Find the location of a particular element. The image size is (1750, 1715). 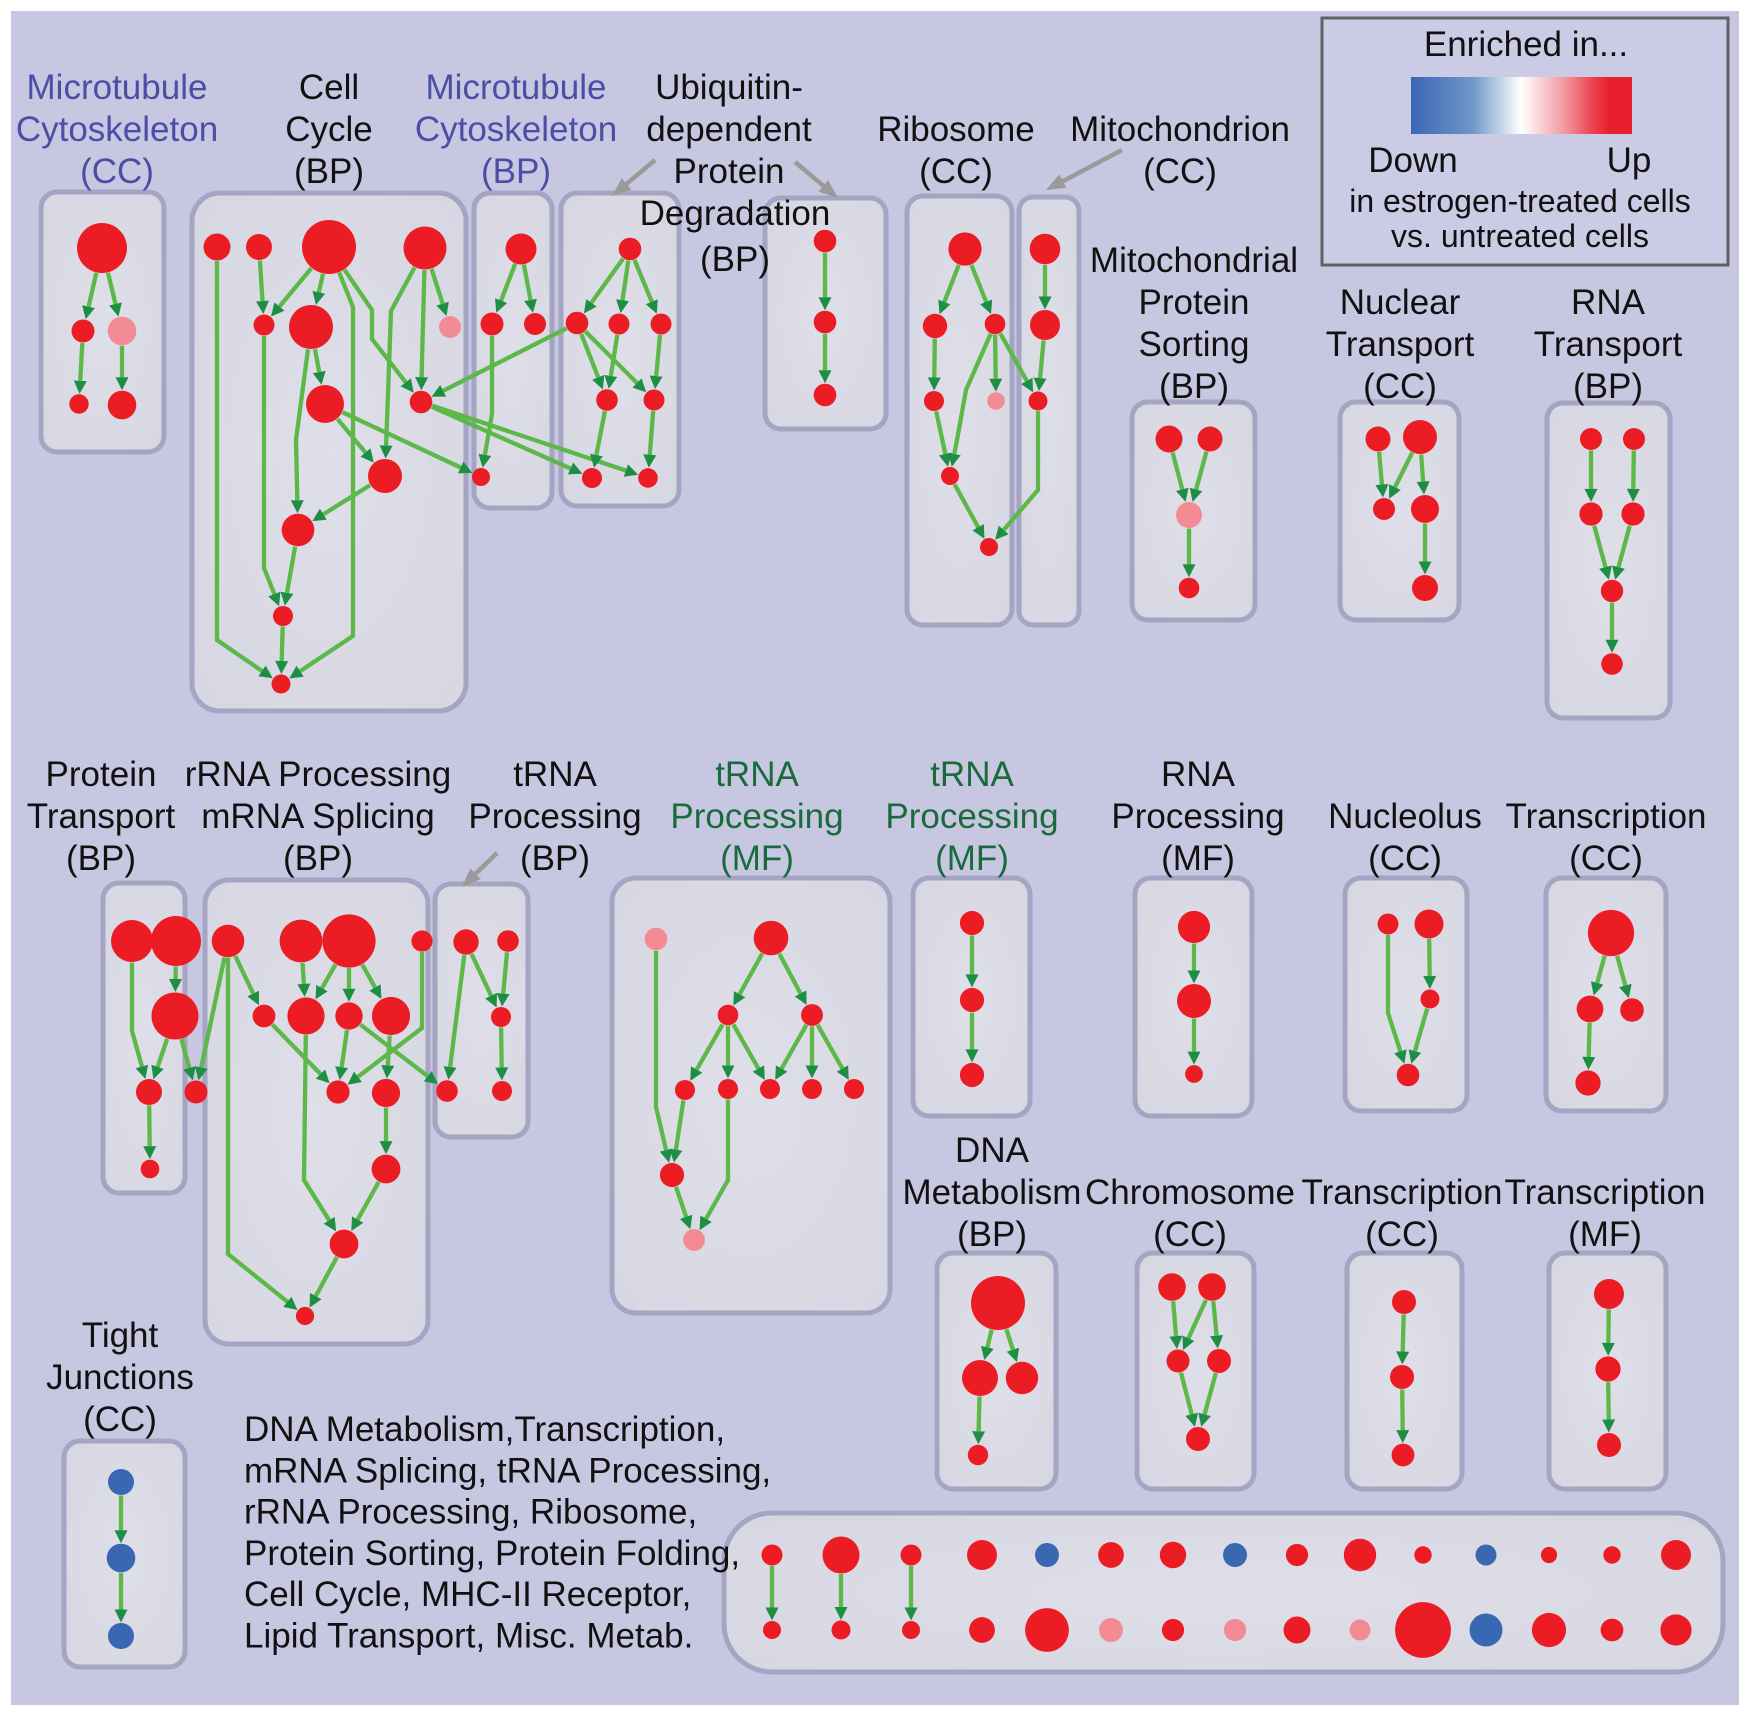

svg-text: Ribosome is located at coordinates (956, 129).